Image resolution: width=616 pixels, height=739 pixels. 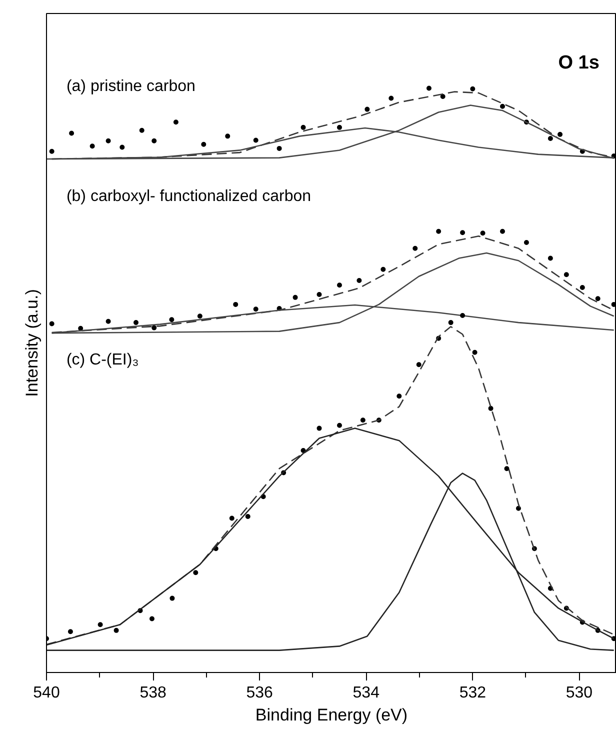 What do you see at coordinates (189, 197) in the screenshot?
I see `annotation: (b) carboxyl- functionalized carbon` at bounding box center [189, 197].